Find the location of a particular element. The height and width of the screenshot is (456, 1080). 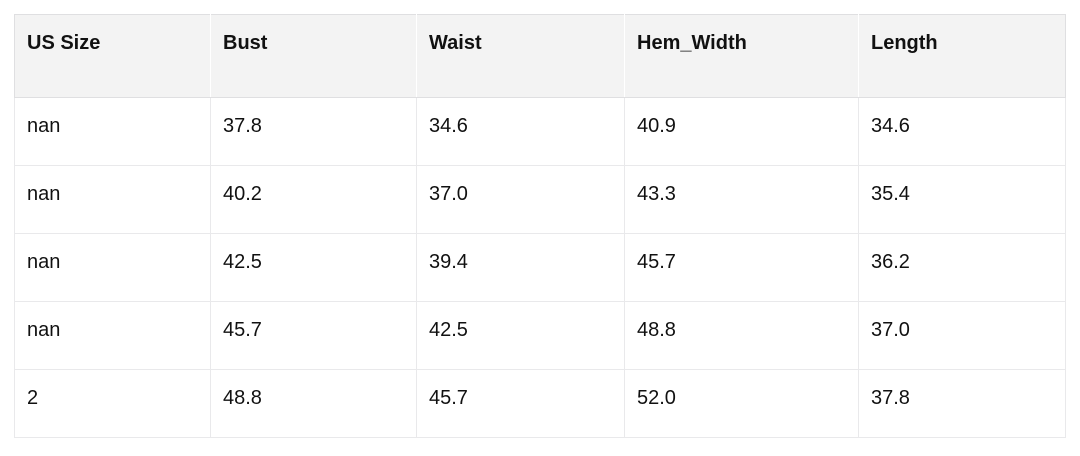

table-row: nan 45.7 42.5 48.8 37.0 is located at coordinates (540, 335).